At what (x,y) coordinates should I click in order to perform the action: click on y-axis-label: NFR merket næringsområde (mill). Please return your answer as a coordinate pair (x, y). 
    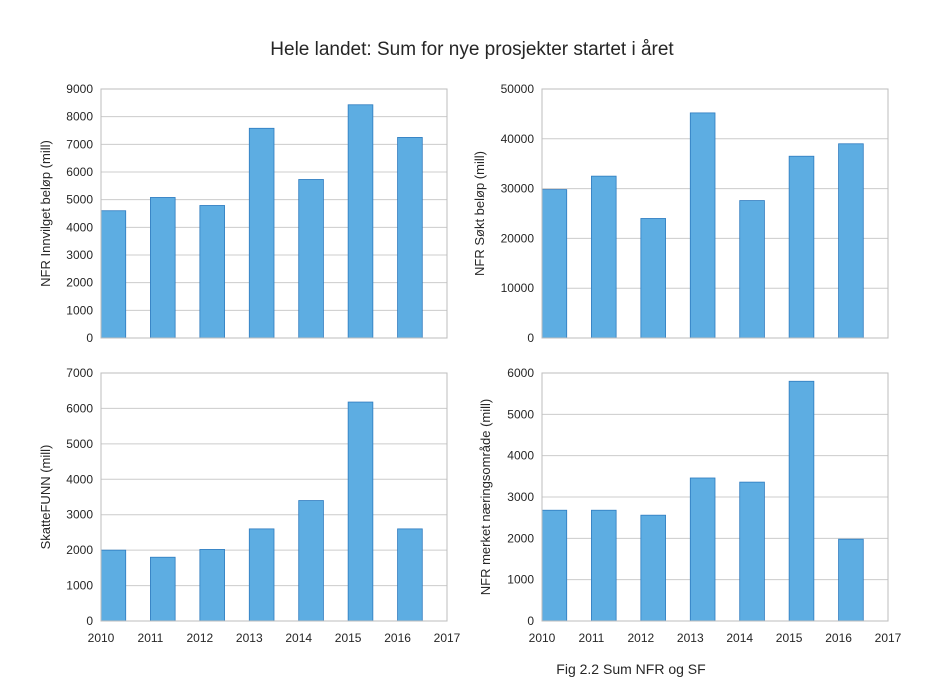
    Looking at the image, I should click on (485, 497).